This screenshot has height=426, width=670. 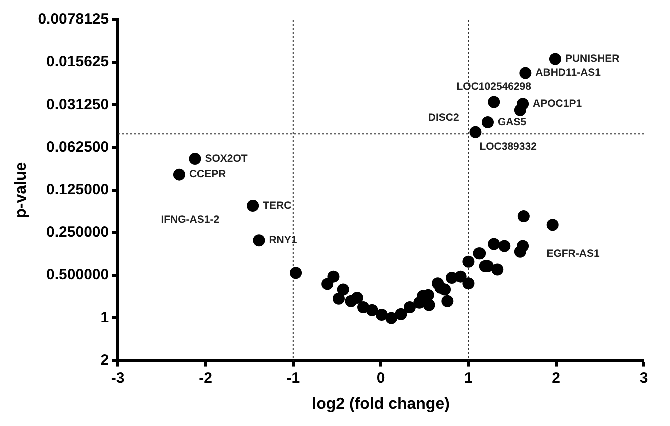 What do you see at coordinates (21, 190) in the screenshot?
I see `y-axis-title: p-value` at bounding box center [21, 190].